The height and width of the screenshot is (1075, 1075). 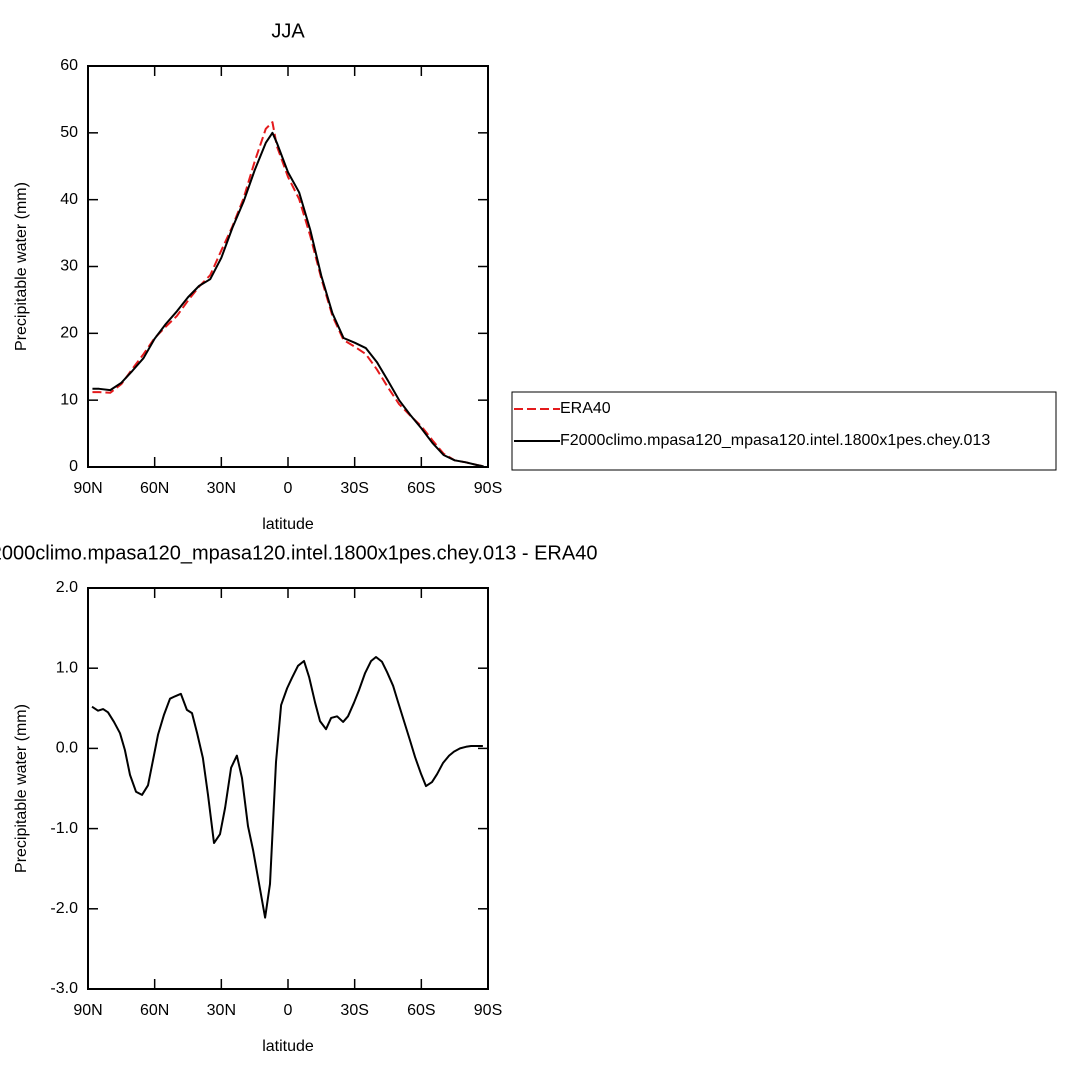 What do you see at coordinates (69, 333) in the screenshot?
I see `y-tick-label: 20` at bounding box center [69, 333].